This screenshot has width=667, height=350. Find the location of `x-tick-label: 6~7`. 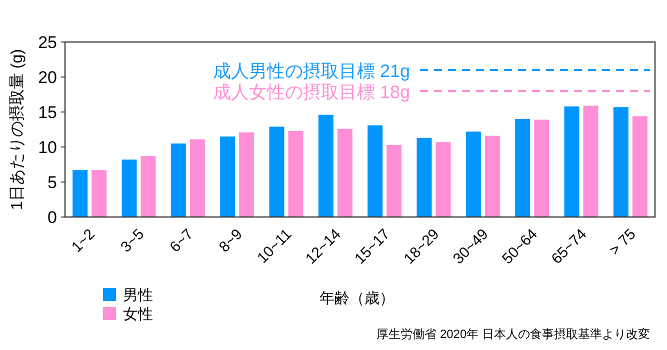

x-tick-label: 6~7 is located at coordinates (181, 241).